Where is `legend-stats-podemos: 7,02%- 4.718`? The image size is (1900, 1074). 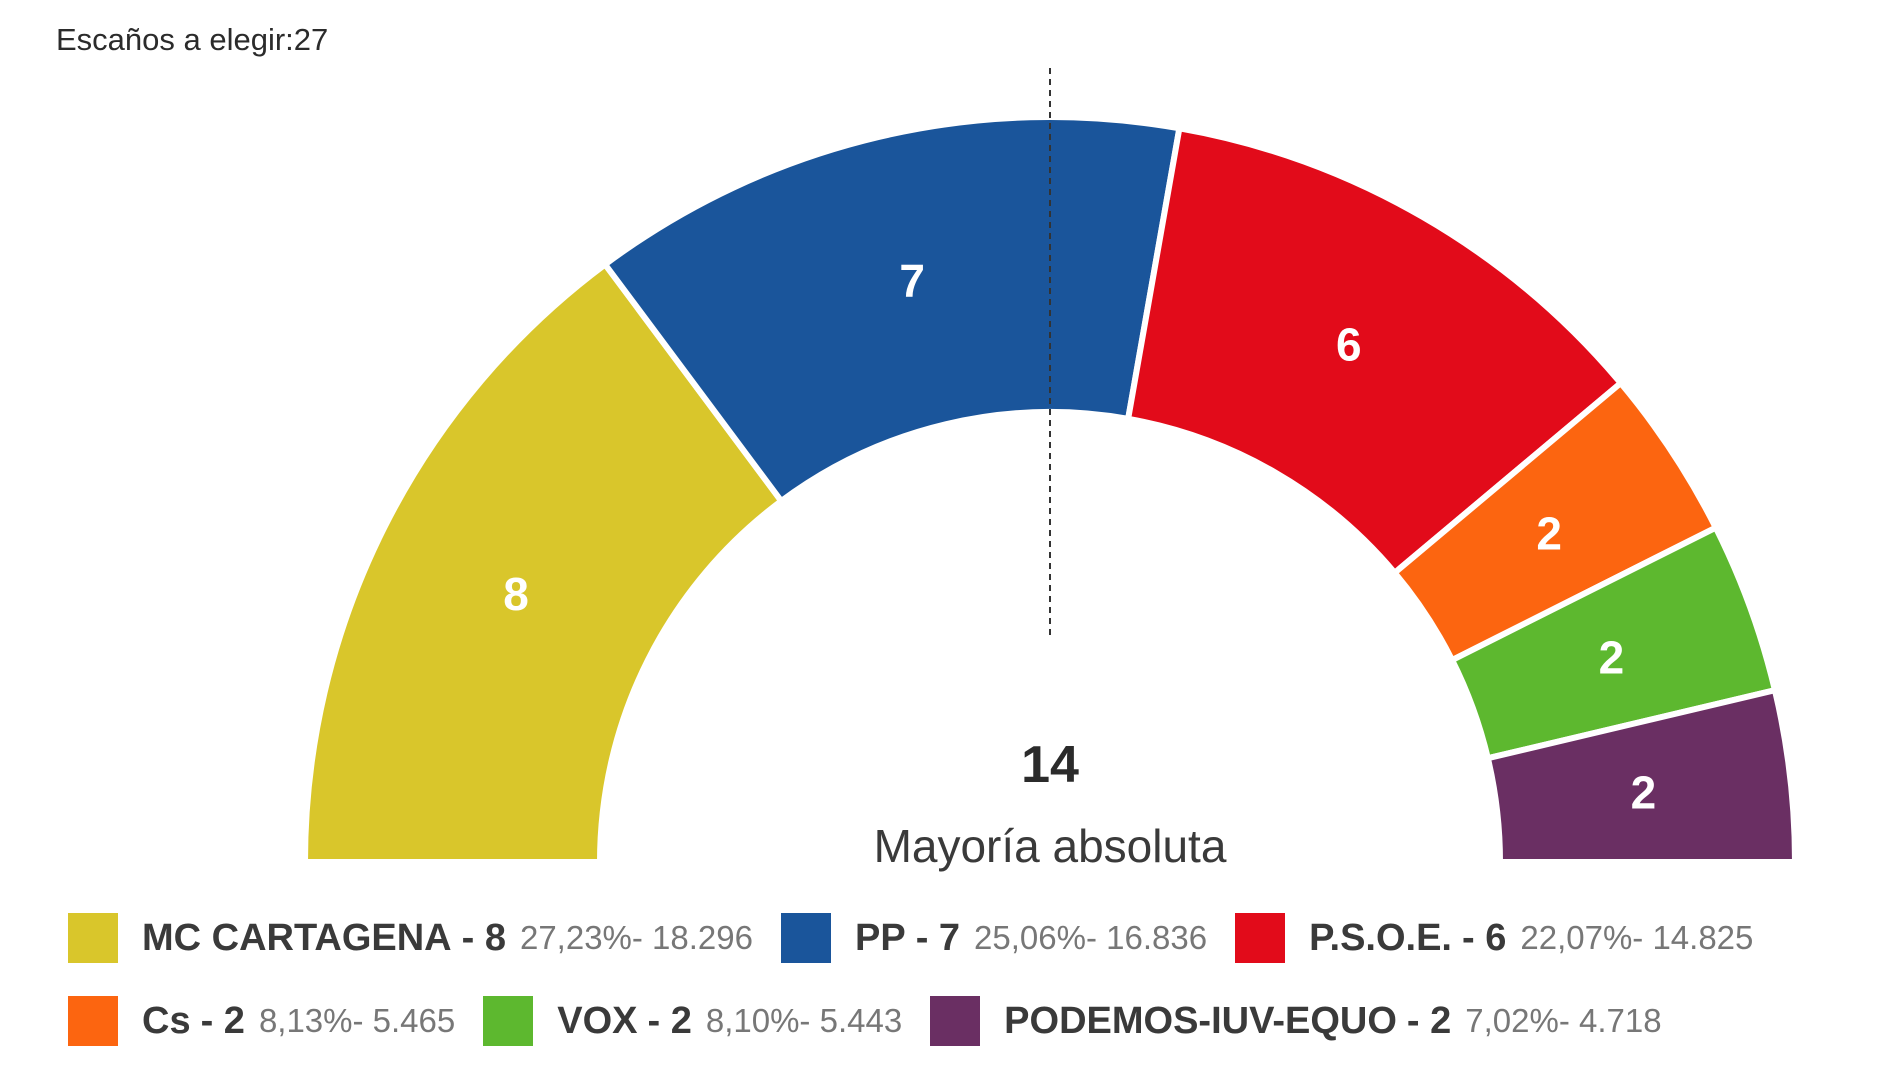 legend-stats-podemos: 7,02%- 4.718 is located at coordinates (1563, 1020).